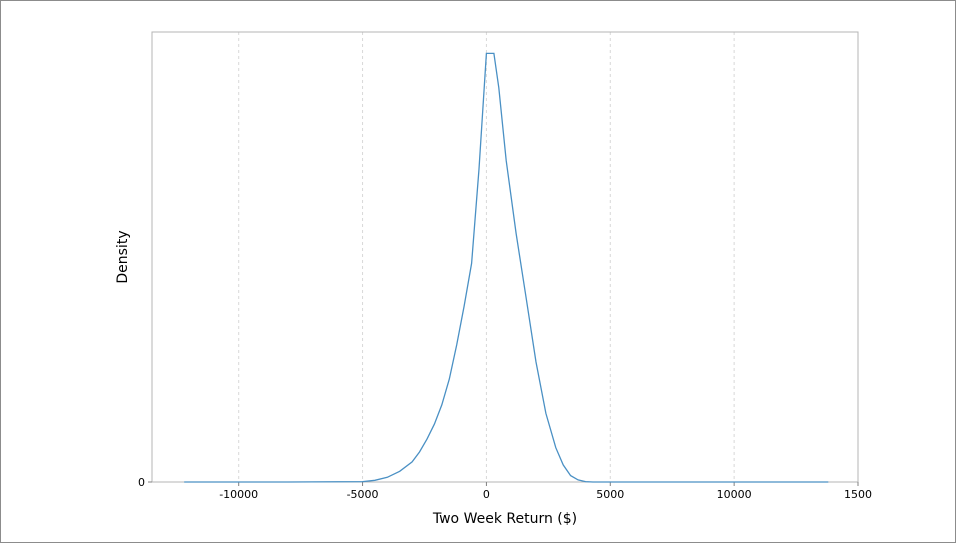 Image resolution: width=956 pixels, height=543 pixels. I want to click on x-tick-label: 5000, so click(610, 494).